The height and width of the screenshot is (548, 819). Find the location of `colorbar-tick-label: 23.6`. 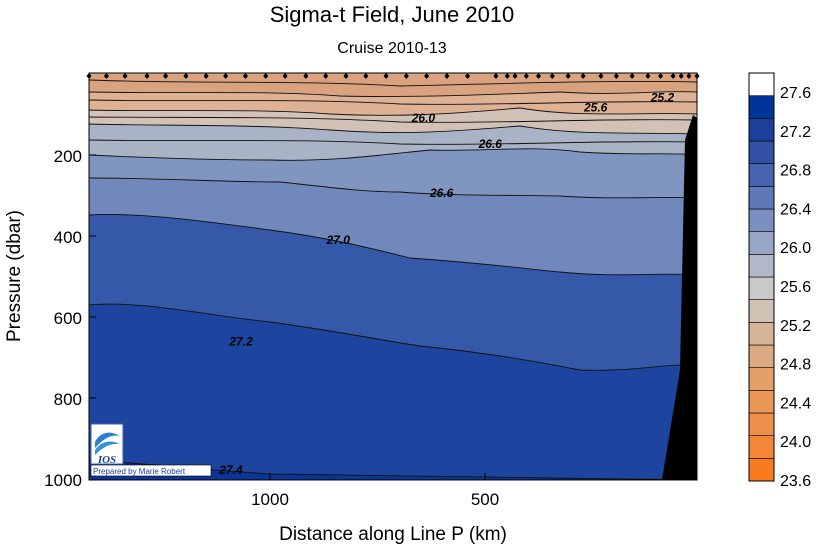

colorbar-tick-label: 23.6 is located at coordinates (795, 481).